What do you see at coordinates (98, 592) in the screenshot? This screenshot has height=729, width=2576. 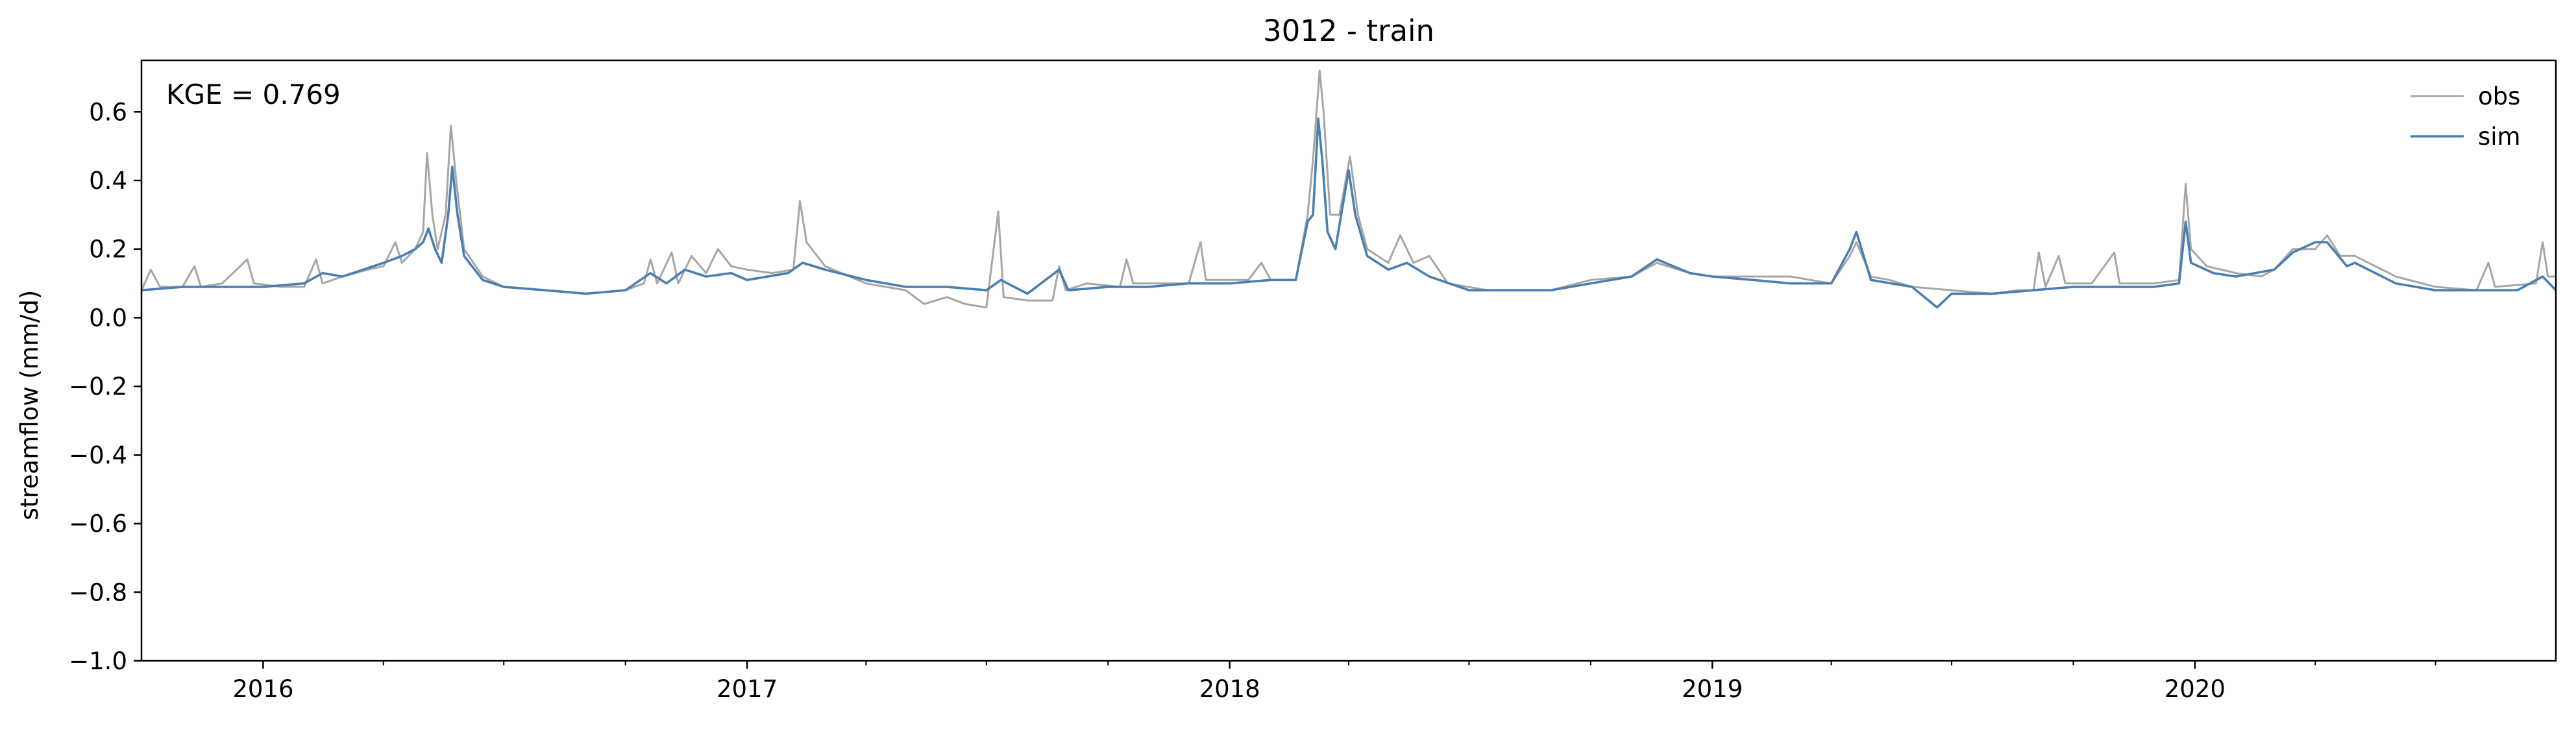 I see `y-tick-label: −0.8` at bounding box center [98, 592].